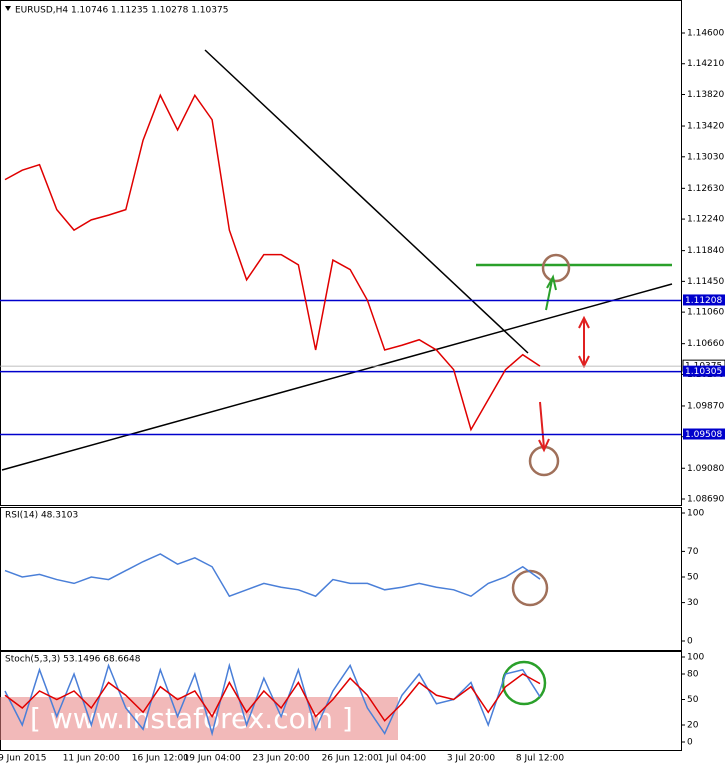 The image size is (725, 767). I want to click on x-tick-label: 1 Jul 04:00, so click(402, 759).